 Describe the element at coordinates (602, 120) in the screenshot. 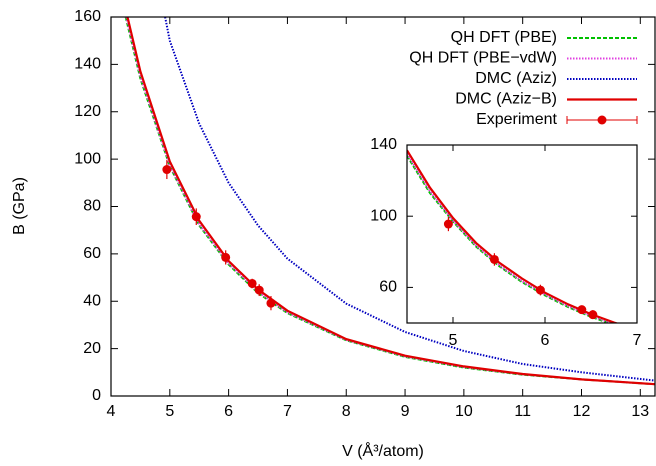

I see `legend-sample` at that location.